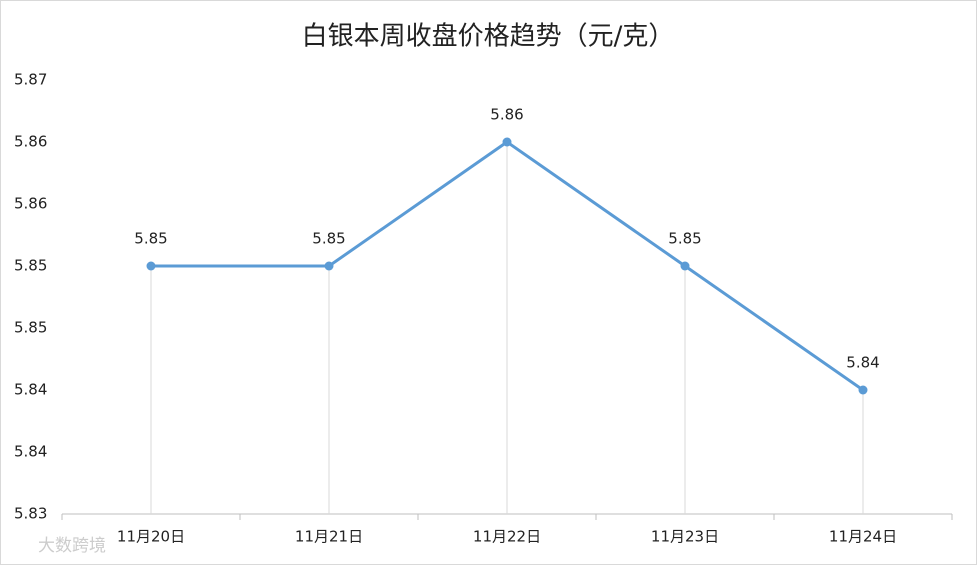  What do you see at coordinates (488, 37) in the screenshot?
I see `chart-title: 白银本周收盘价格趋势（元/克）` at bounding box center [488, 37].